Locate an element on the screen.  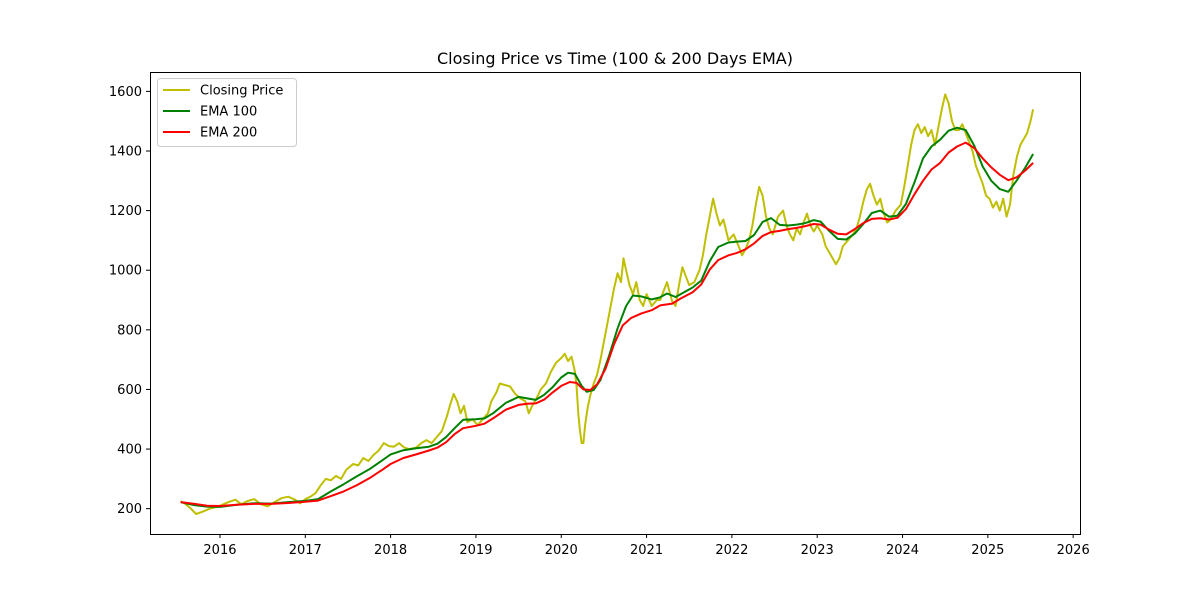
x-tick-label: 2016 is located at coordinates (219, 550).